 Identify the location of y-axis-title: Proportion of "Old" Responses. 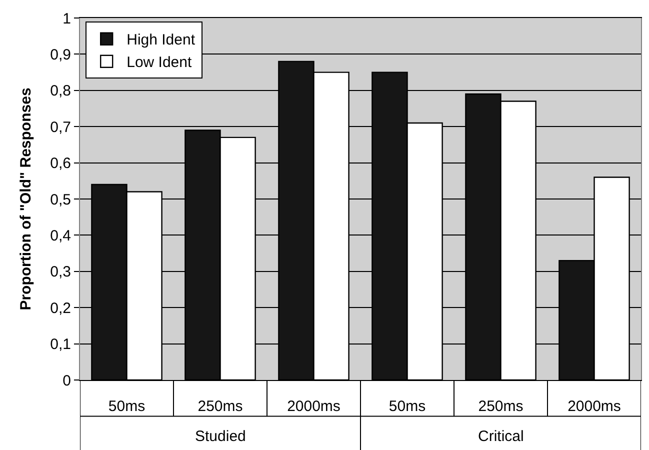
(25, 199).